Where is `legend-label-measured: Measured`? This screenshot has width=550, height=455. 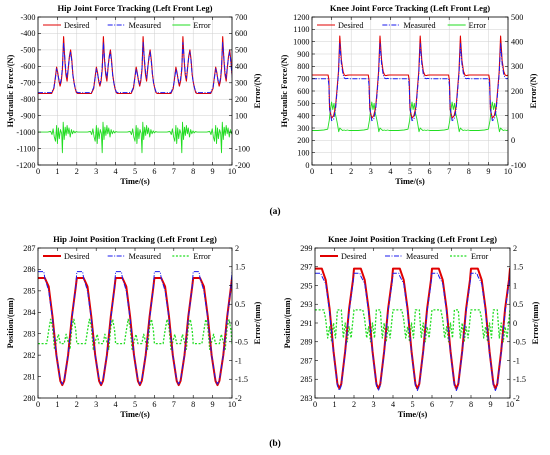 legend-label-measured: Measured is located at coordinates (422, 256).